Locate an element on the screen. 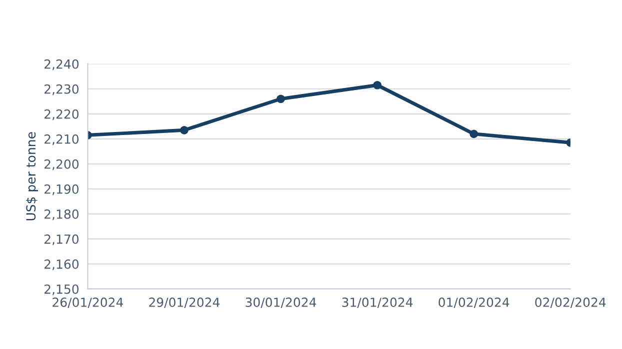 The image size is (622, 349). y-tick-label: 2,200 is located at coordinates (61, 164).